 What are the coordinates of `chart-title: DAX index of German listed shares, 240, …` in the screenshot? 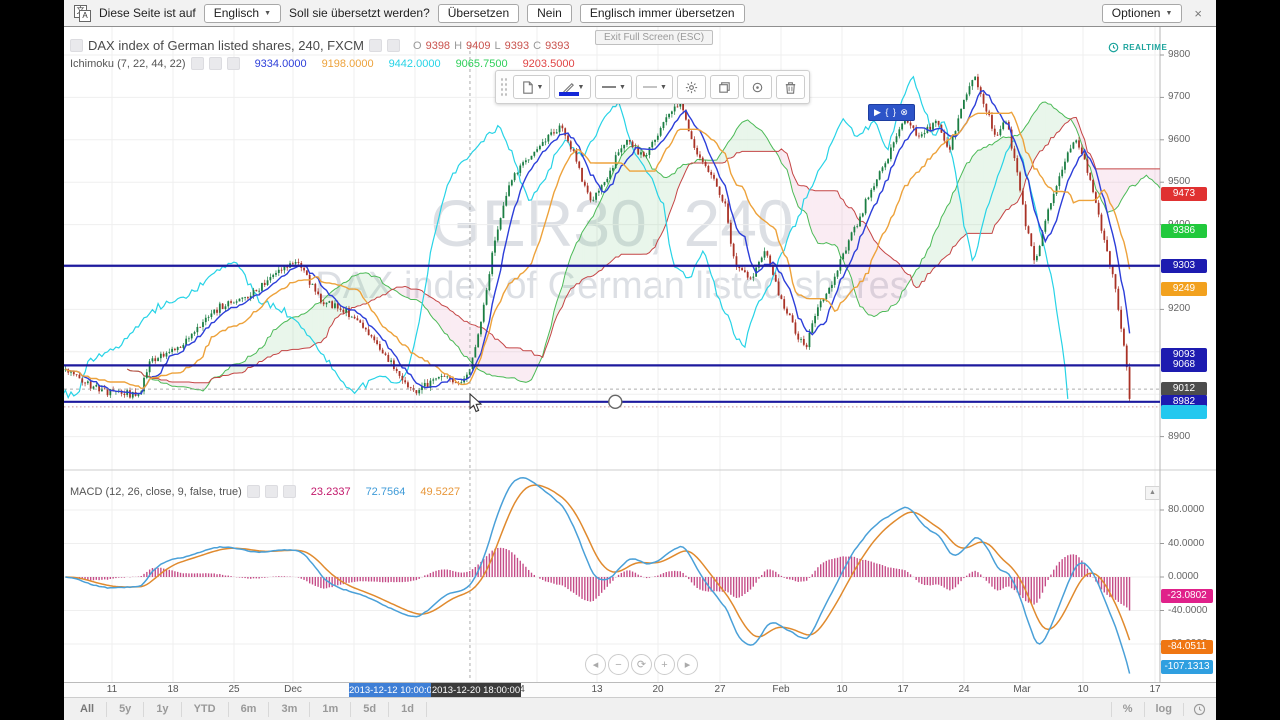 It's located at (226, 45).